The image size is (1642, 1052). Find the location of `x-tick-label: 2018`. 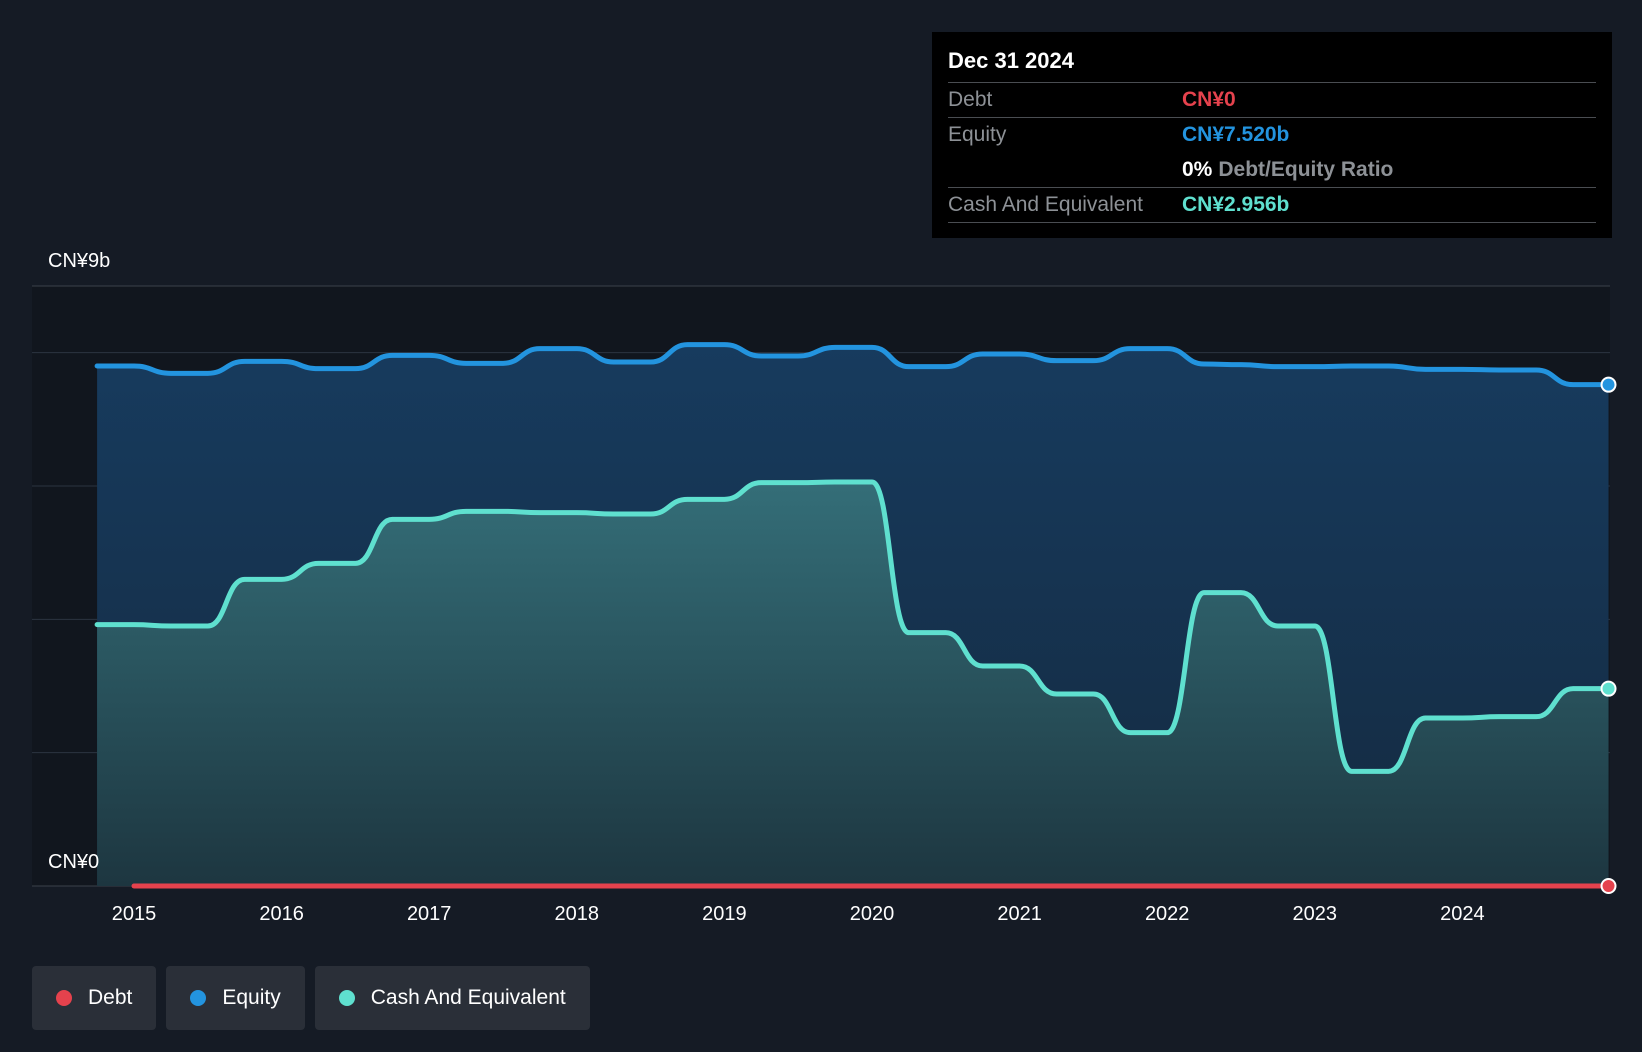

x-tick-label: 2018 is located at coordinates (577, 914).